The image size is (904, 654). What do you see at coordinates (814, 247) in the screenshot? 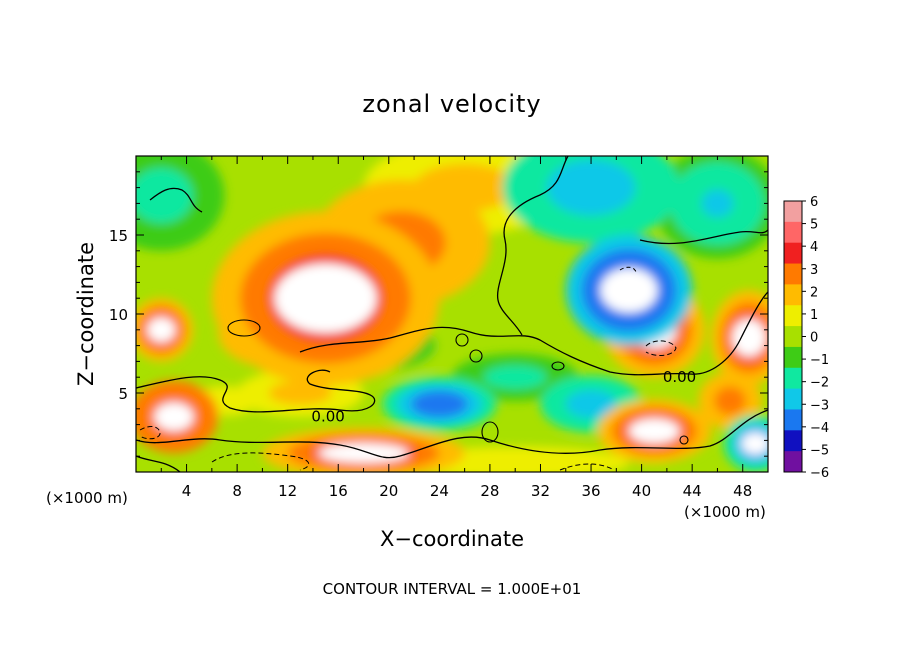
I see `colorbar-label: 4` at bounding box center [814, 247].